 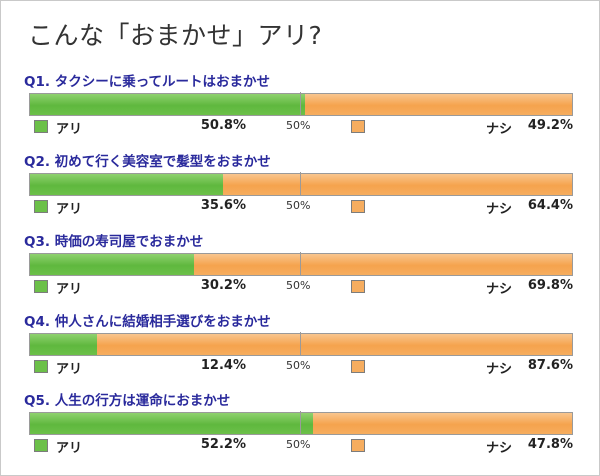 I want to click on question-label: Q2. 初めて行く美容室で髪型をおまかせ, so click(x=147, y=162).